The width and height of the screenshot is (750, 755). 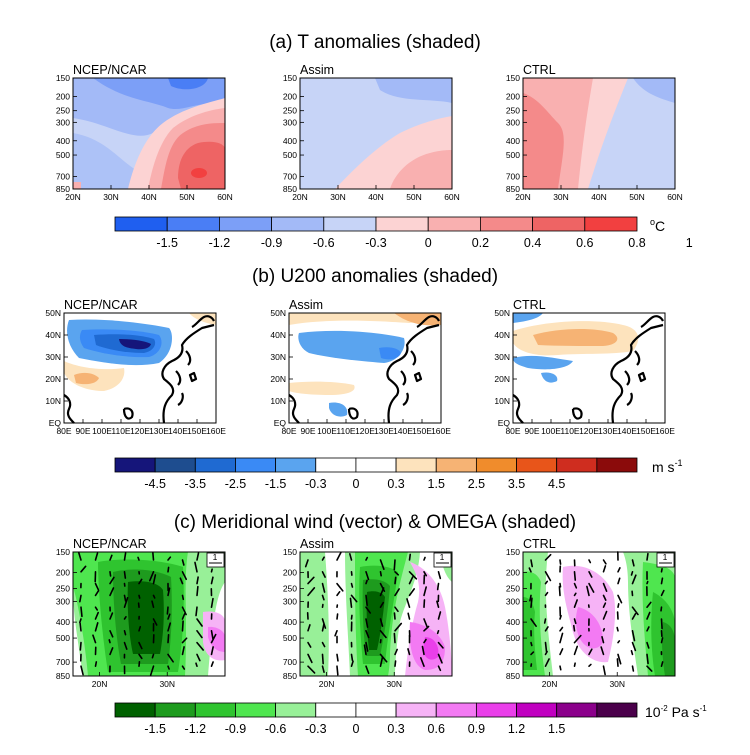 What do you see at coordinates (436, 729) in the screenshot?
I see `colorbar-label: 0.6` at bounding box center [436, 729].